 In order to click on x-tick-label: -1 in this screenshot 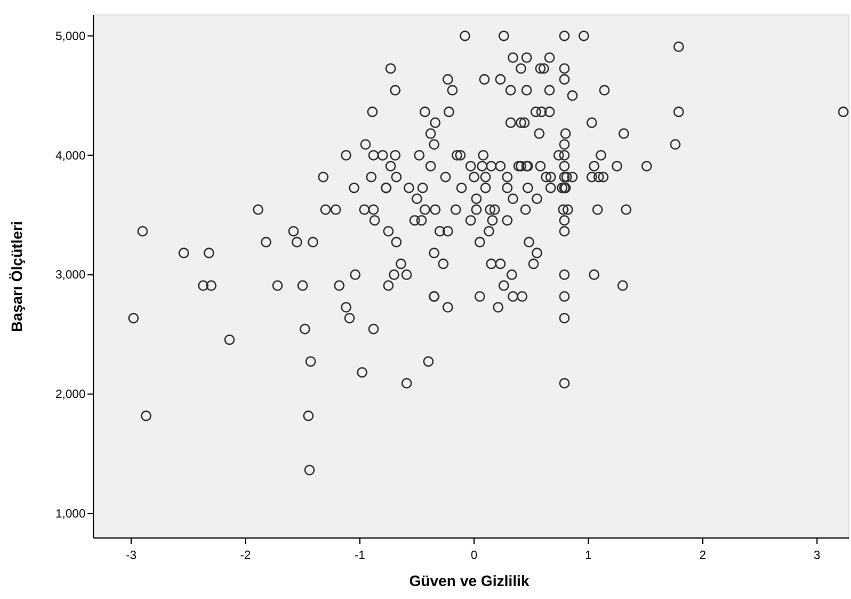, I will do `click(360, 555)`.